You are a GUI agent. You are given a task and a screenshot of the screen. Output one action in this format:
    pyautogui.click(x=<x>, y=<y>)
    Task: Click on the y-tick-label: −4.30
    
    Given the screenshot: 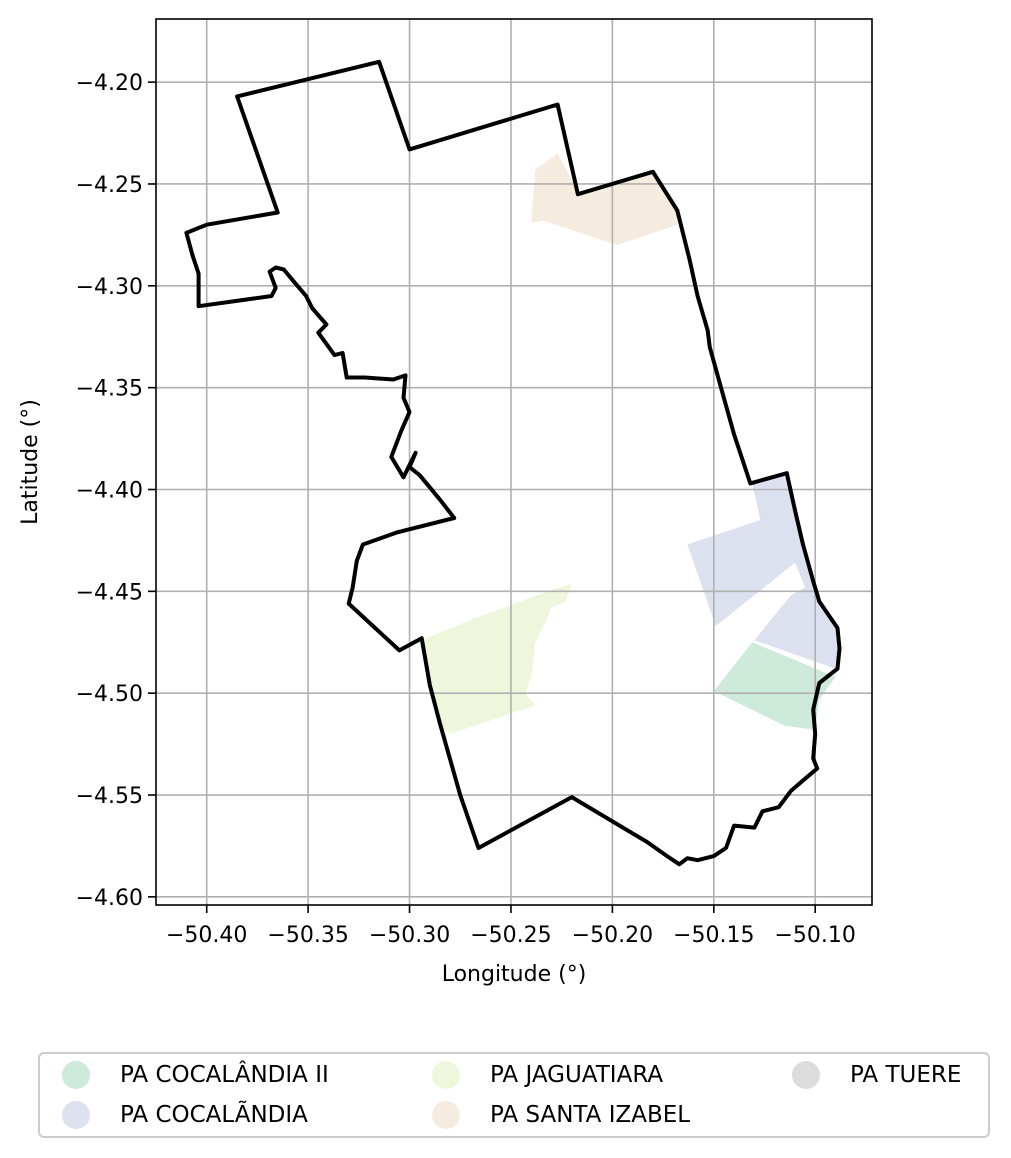 What is the action you would take?
    pyautogui.click(x=109, y=287)
    